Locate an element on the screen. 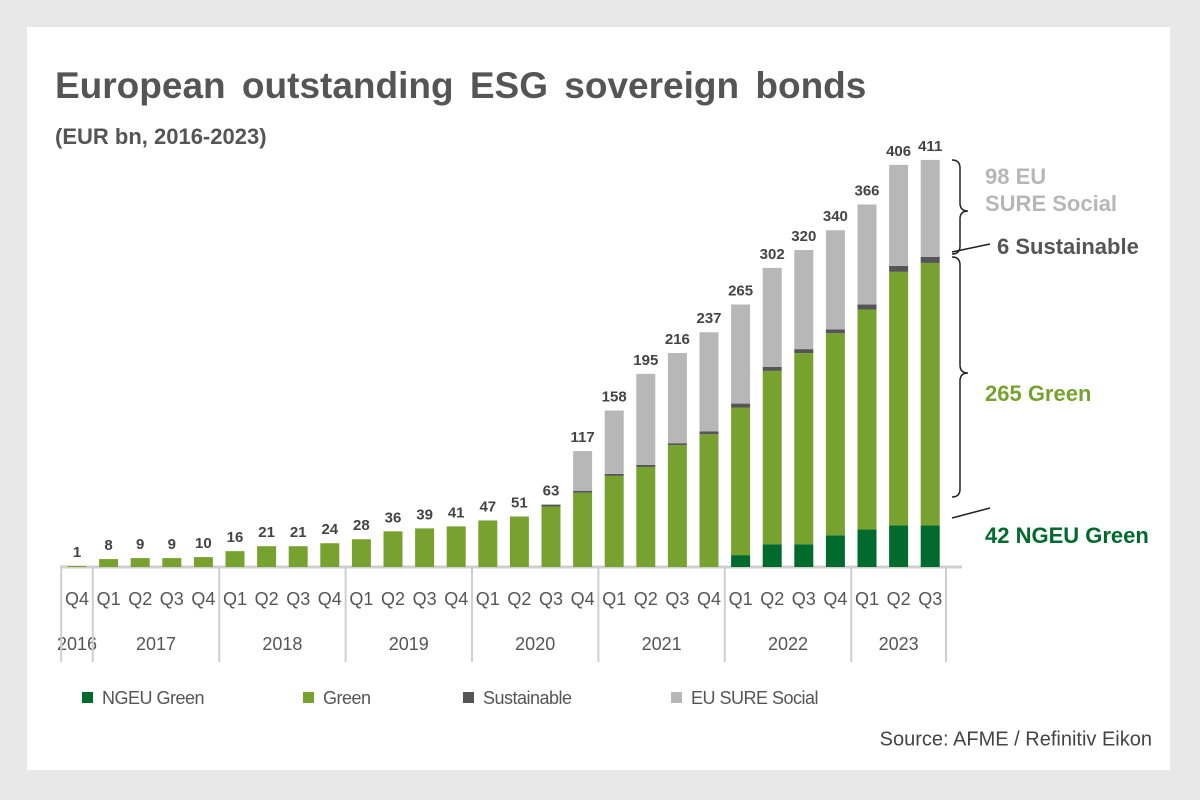 Image resolution: width=1200 pixels, height=800 pixels. year-label: 2022 is located at coordinates (788, 644).